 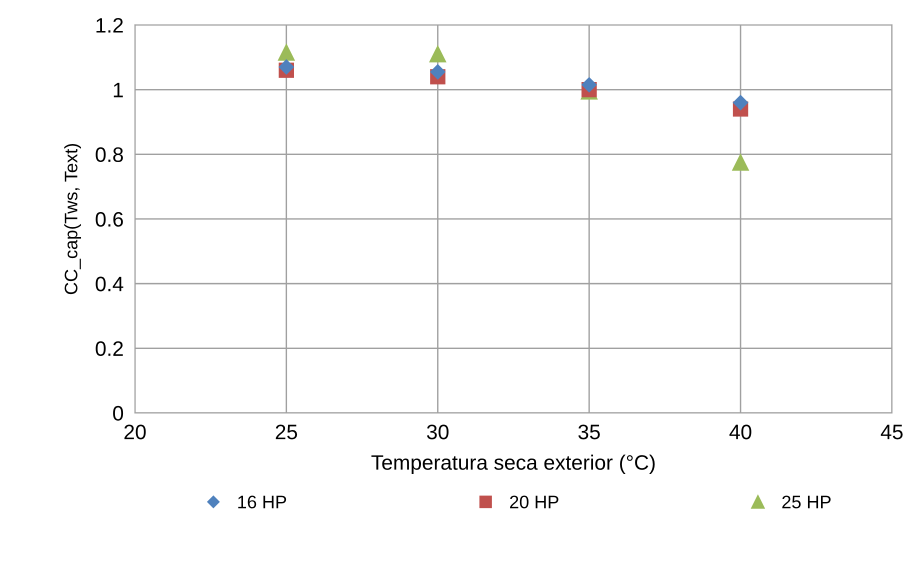 I want to click on legend-label: 25 HP, so click(x=806, y=502).